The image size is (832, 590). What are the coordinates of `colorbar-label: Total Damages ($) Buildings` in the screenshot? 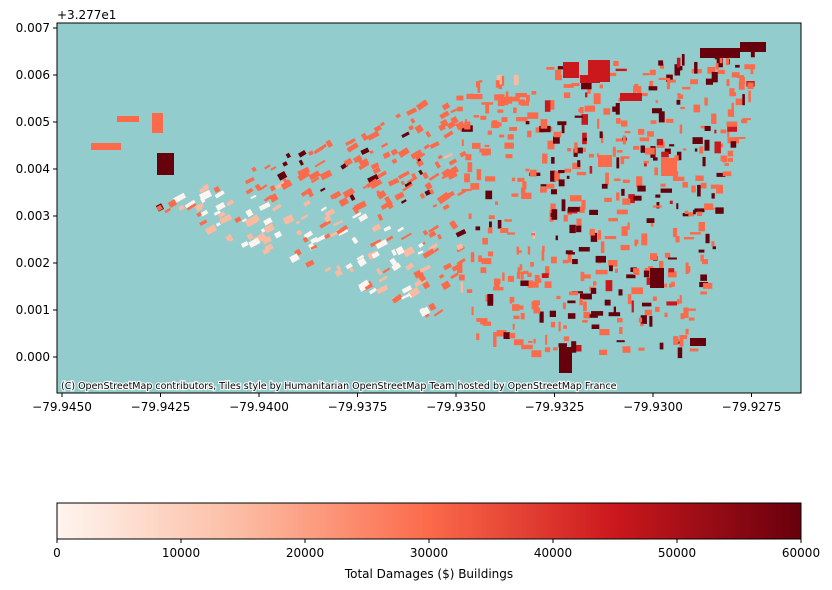 It's located at (428, 574).